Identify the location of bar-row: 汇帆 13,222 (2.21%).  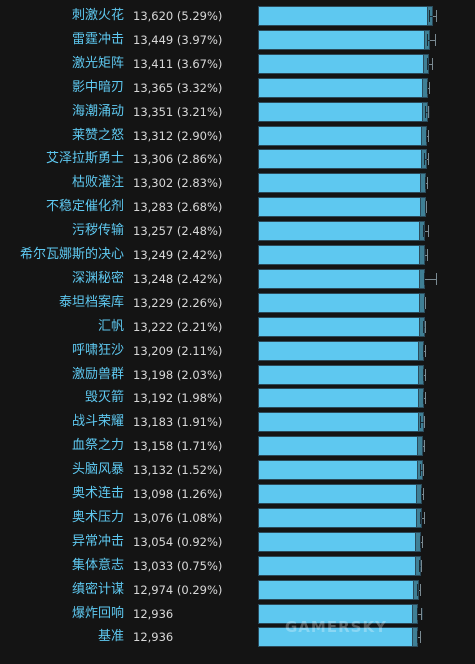
(237, 327).